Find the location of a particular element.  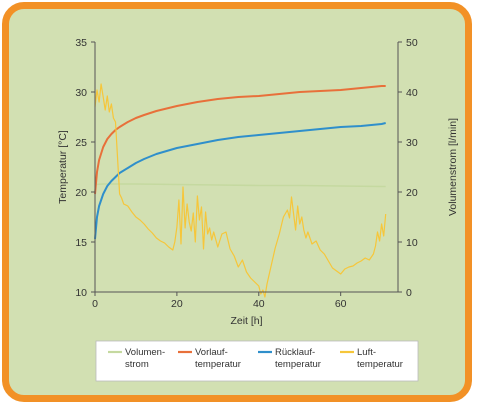

x-tick-labels: 0 20 40 60 is located at coordinates (219, 301).